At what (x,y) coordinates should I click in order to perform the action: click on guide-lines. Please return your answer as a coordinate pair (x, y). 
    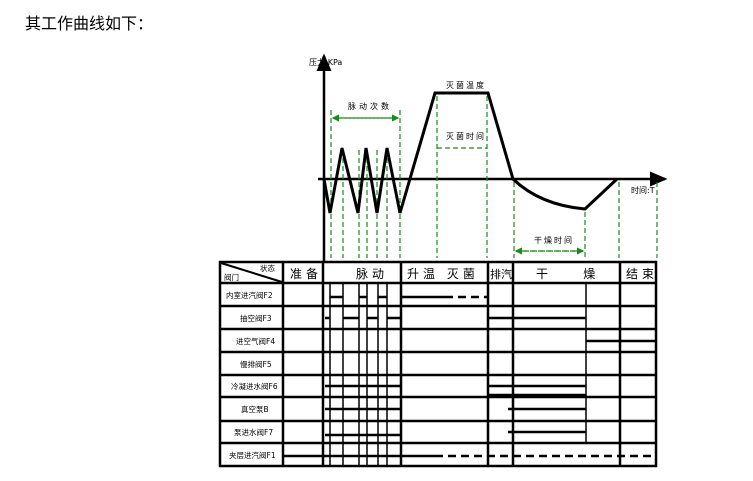
    Looking at the image, I should click on (494, 177).